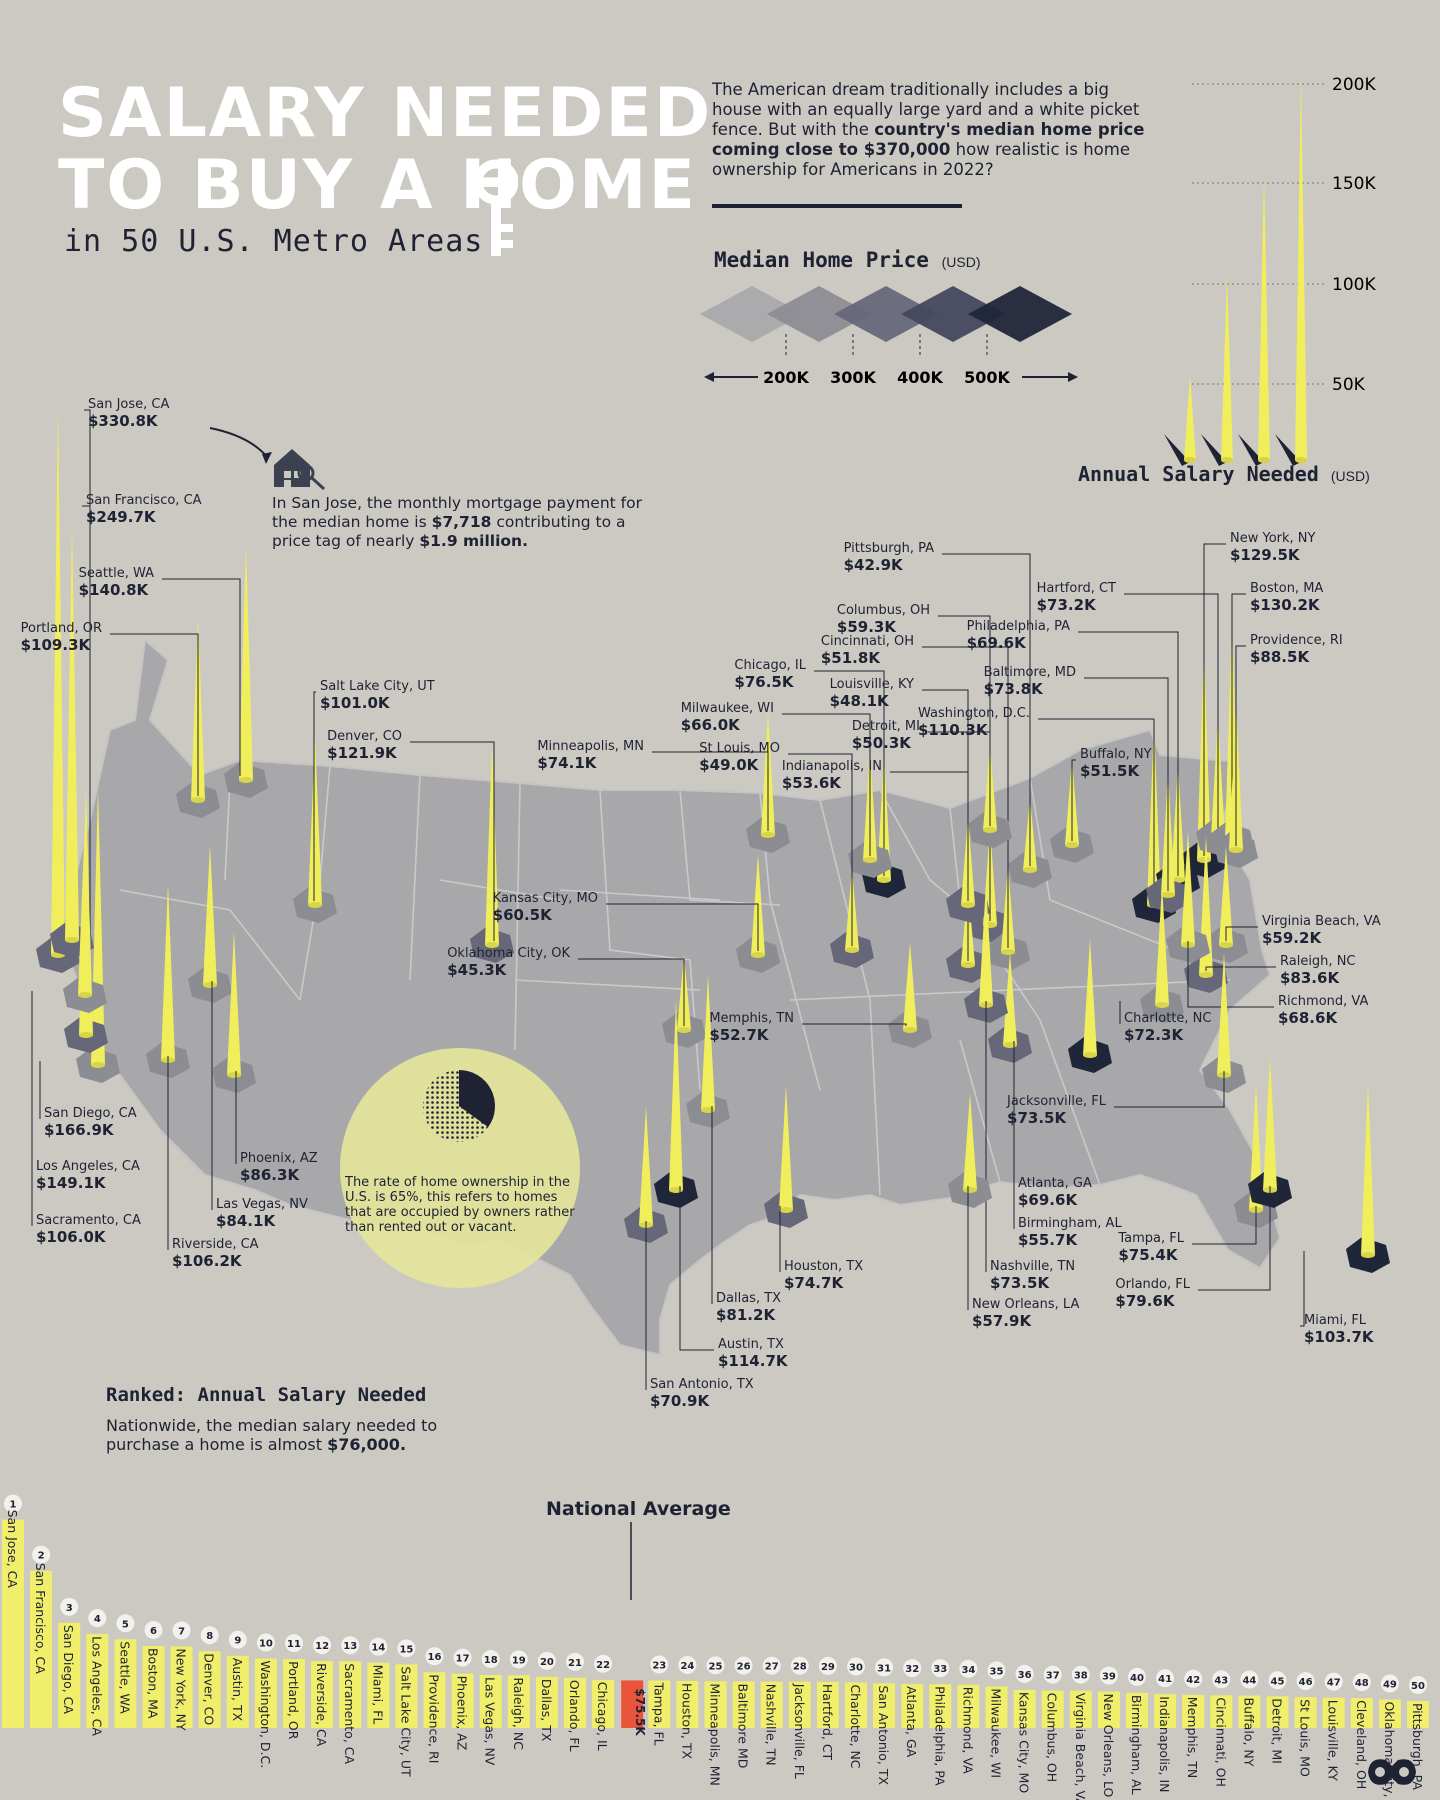  What do you see at coordinates (1280, 657) in the screenshot?
I see `city-value: $88.5K` at bounding box center [1280, 657].